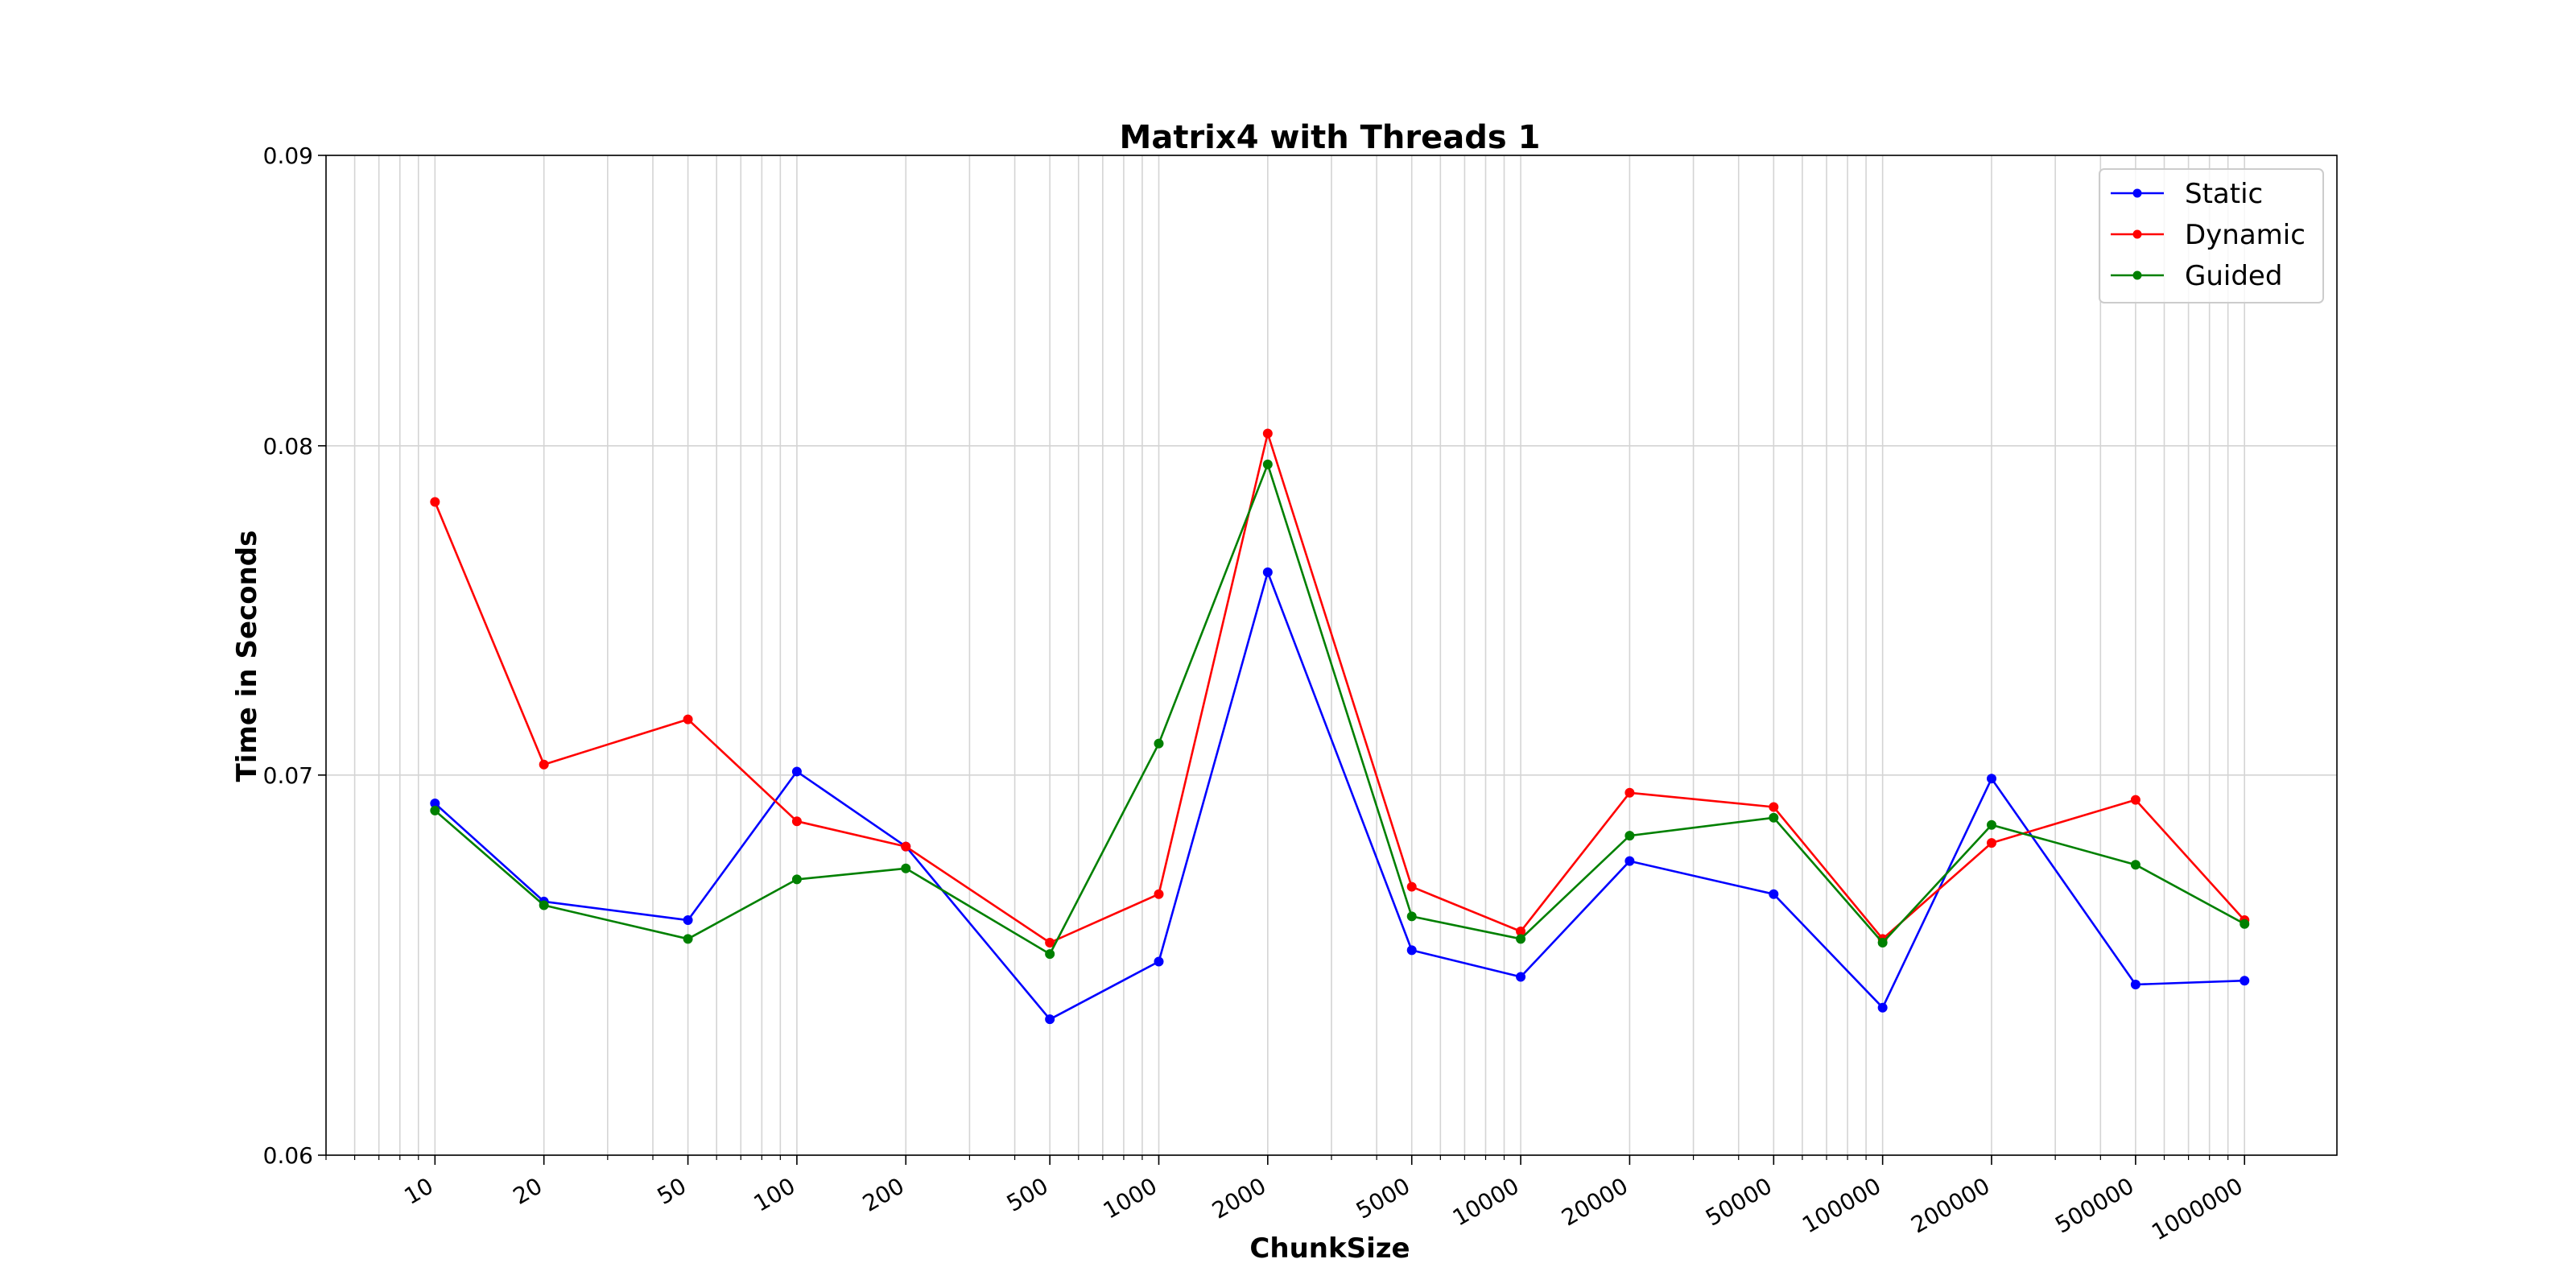  Describe the element at coordinates (288, 775) in the screenshot. I see `y-tick-label: 0.07` at that location.